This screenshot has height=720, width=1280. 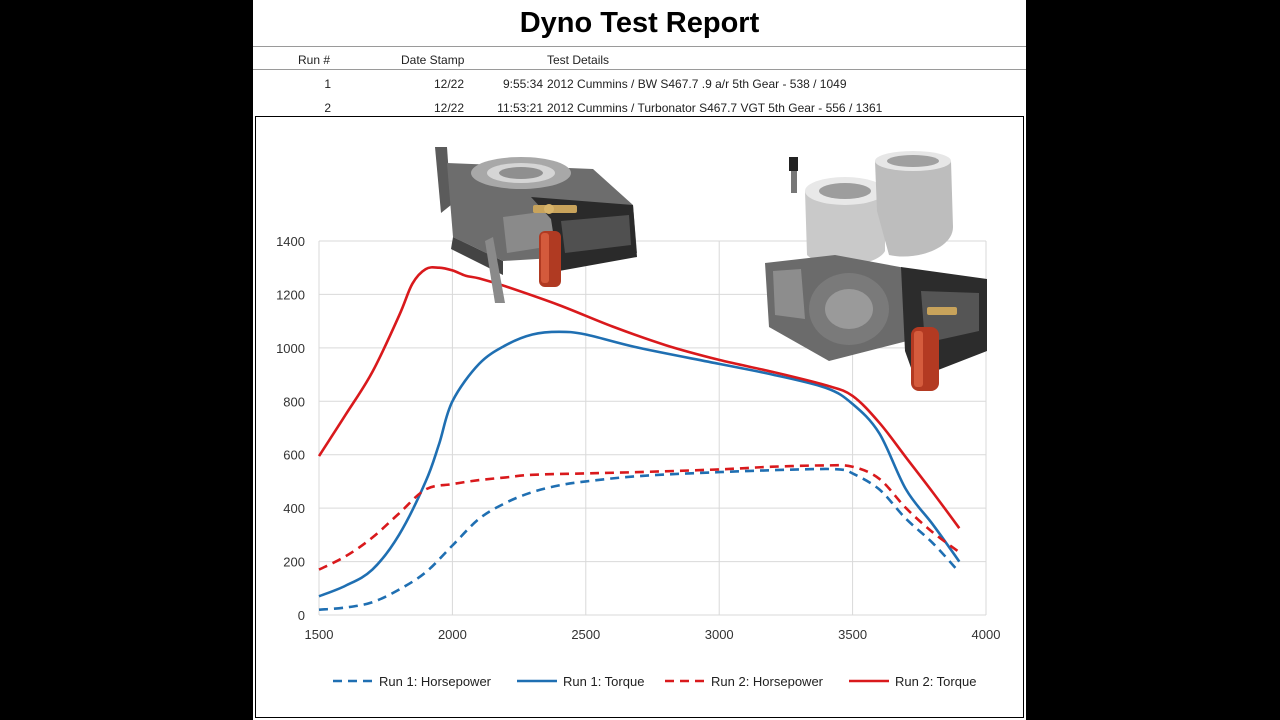 What do you see at coordinates (767, 681) in the screenshot?
I see `legend-label: Run 2: Horsepower` at bounding box center [767, 681].